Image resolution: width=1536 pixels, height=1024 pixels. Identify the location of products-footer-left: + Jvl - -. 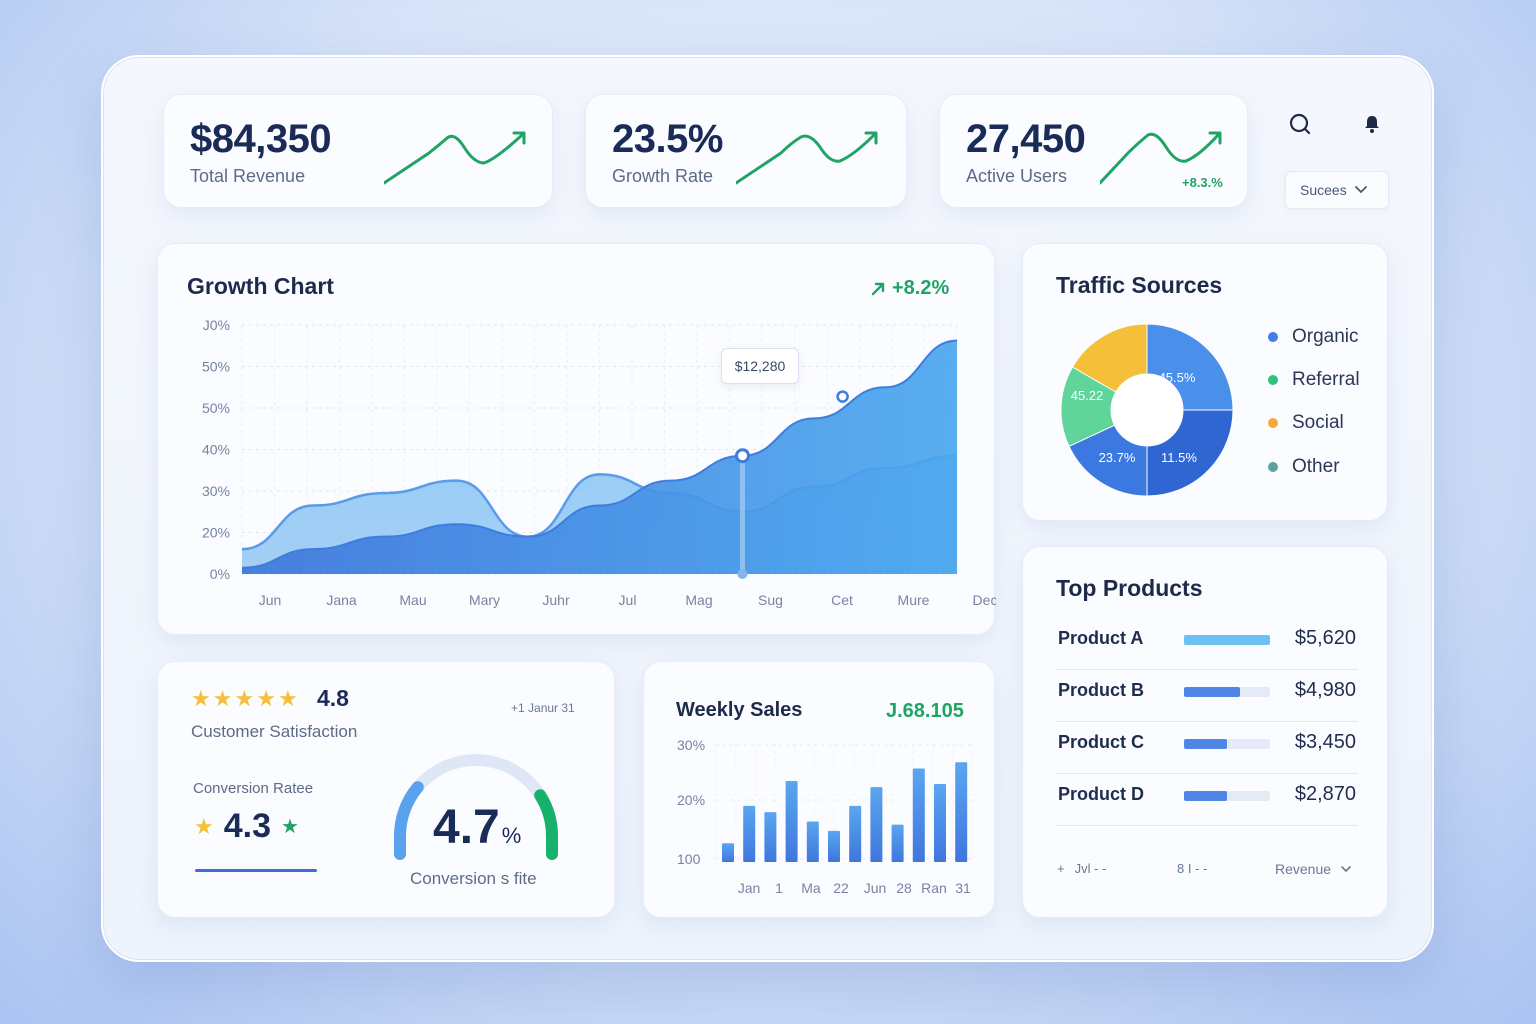
(1081, 868).